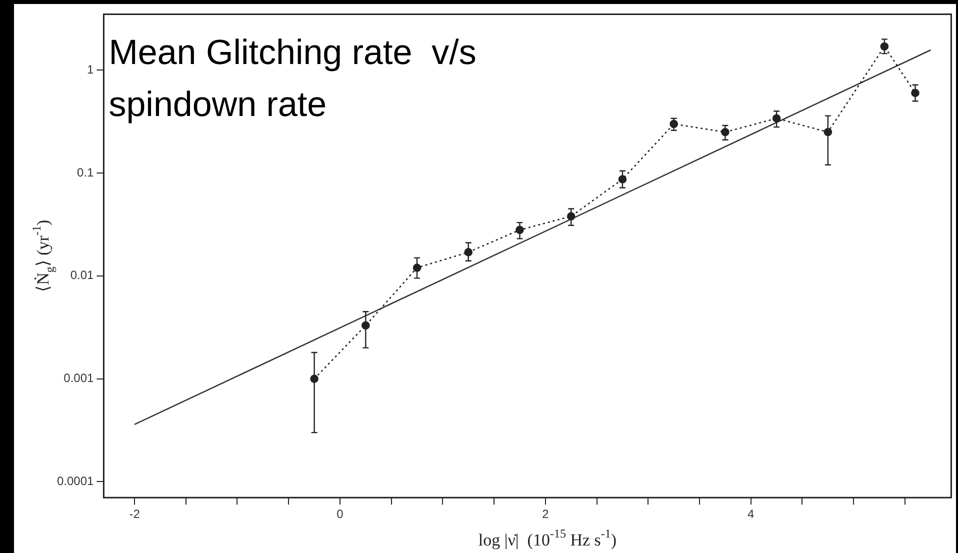 This screenshot has width=958, height=553. I want to click on text: Mean Glitching rate v/s spindown rate, so click(292, 78).